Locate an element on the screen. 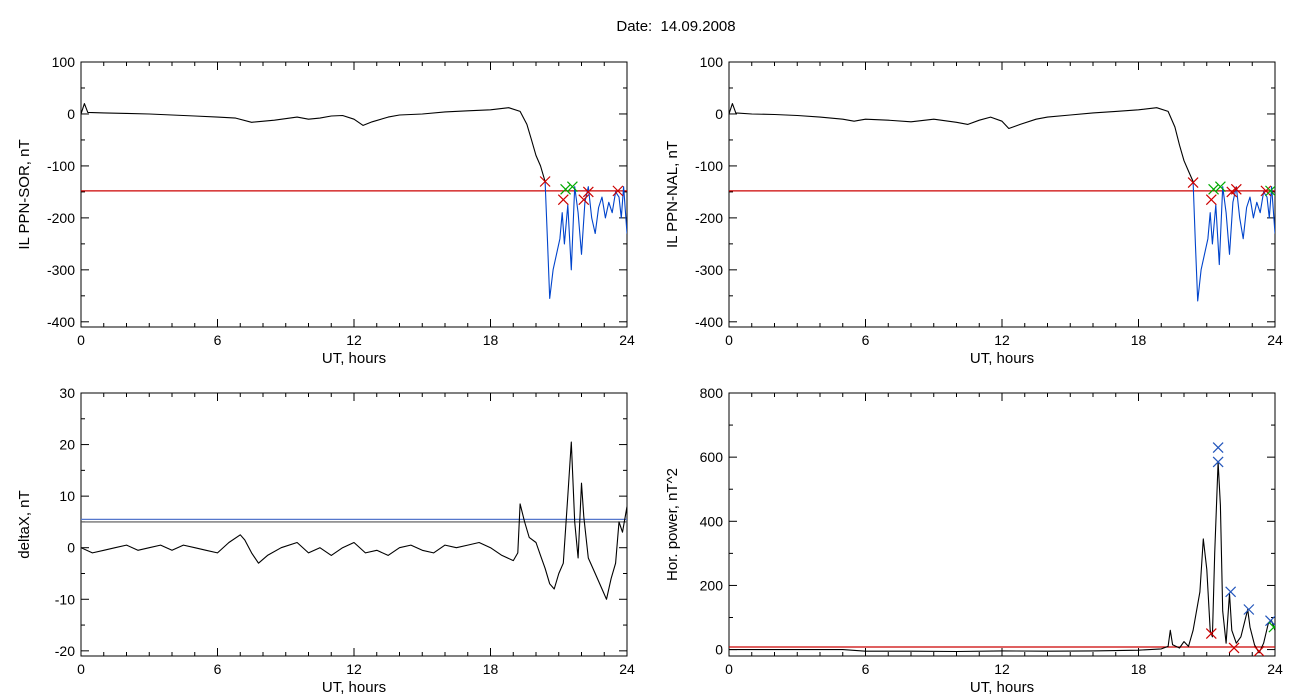 Image resolution: width=1300 pixels, height=700 pixels. y-tick-label: 10 is located at coordinates (67, 496).